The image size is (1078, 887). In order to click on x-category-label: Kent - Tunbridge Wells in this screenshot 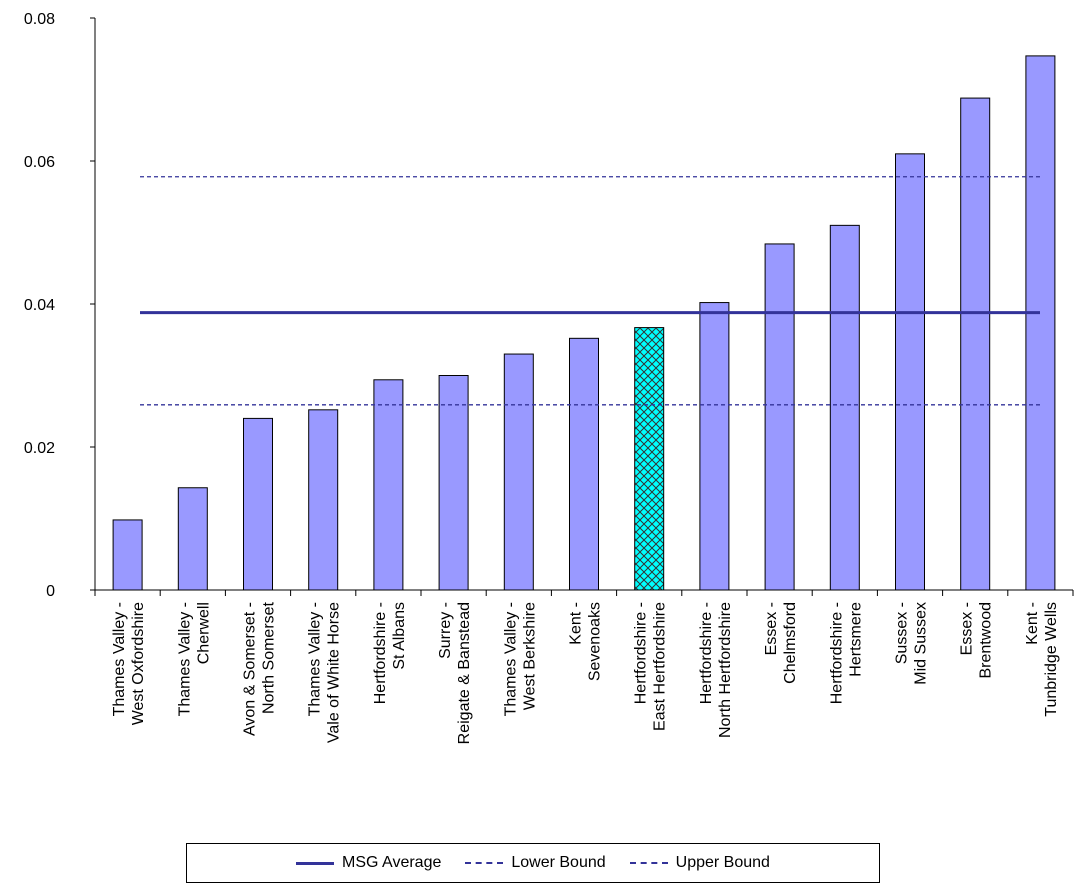, I will do `click(1042, 659)`.